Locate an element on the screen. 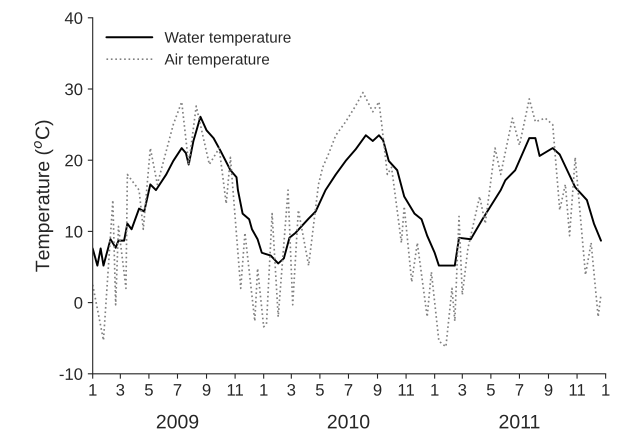  y-tick-label: 10 is located at coordinates (74, 232).